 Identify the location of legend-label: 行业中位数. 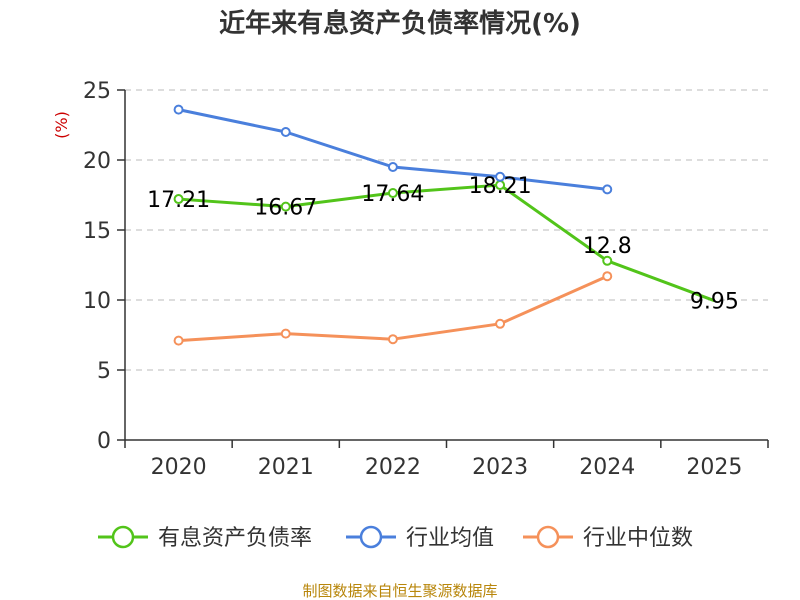
(638, 538).